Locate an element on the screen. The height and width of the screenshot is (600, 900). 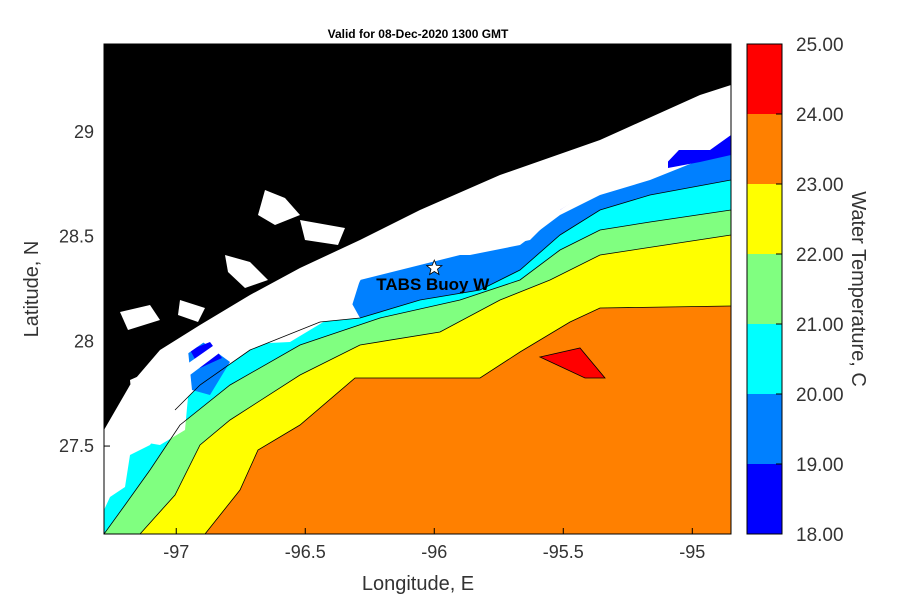
buoy-label: TABS Buoy W is located at coordinates (433, 284).